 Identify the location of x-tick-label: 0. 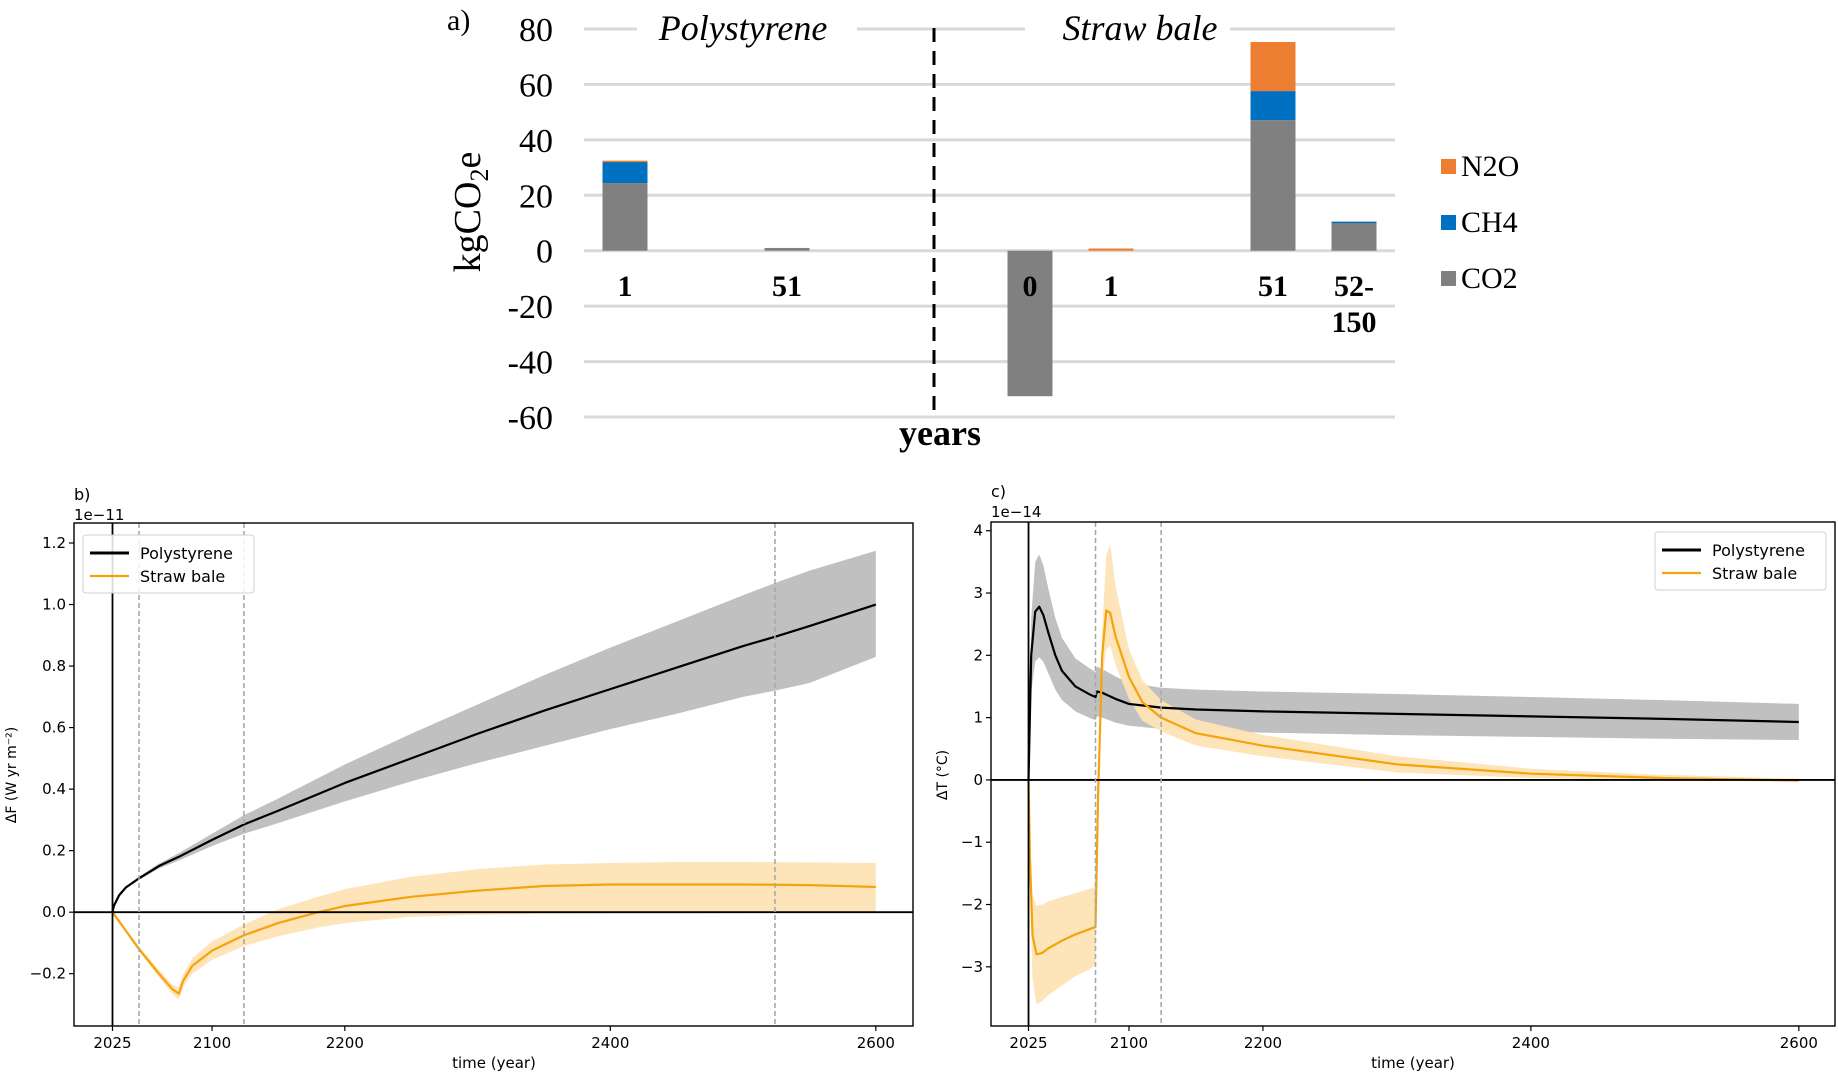
(1030, 286).